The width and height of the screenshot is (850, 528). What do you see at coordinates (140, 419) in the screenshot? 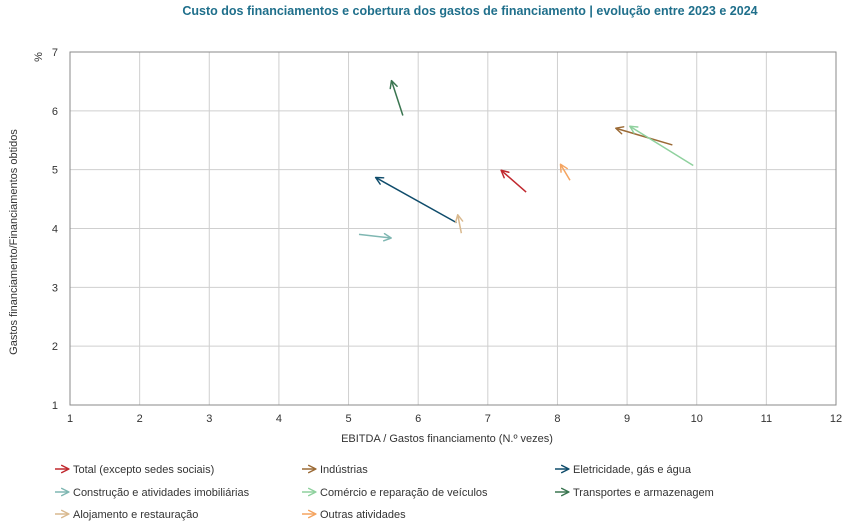
I see `x-tick-label: 2` at bounding box center [140, 419].